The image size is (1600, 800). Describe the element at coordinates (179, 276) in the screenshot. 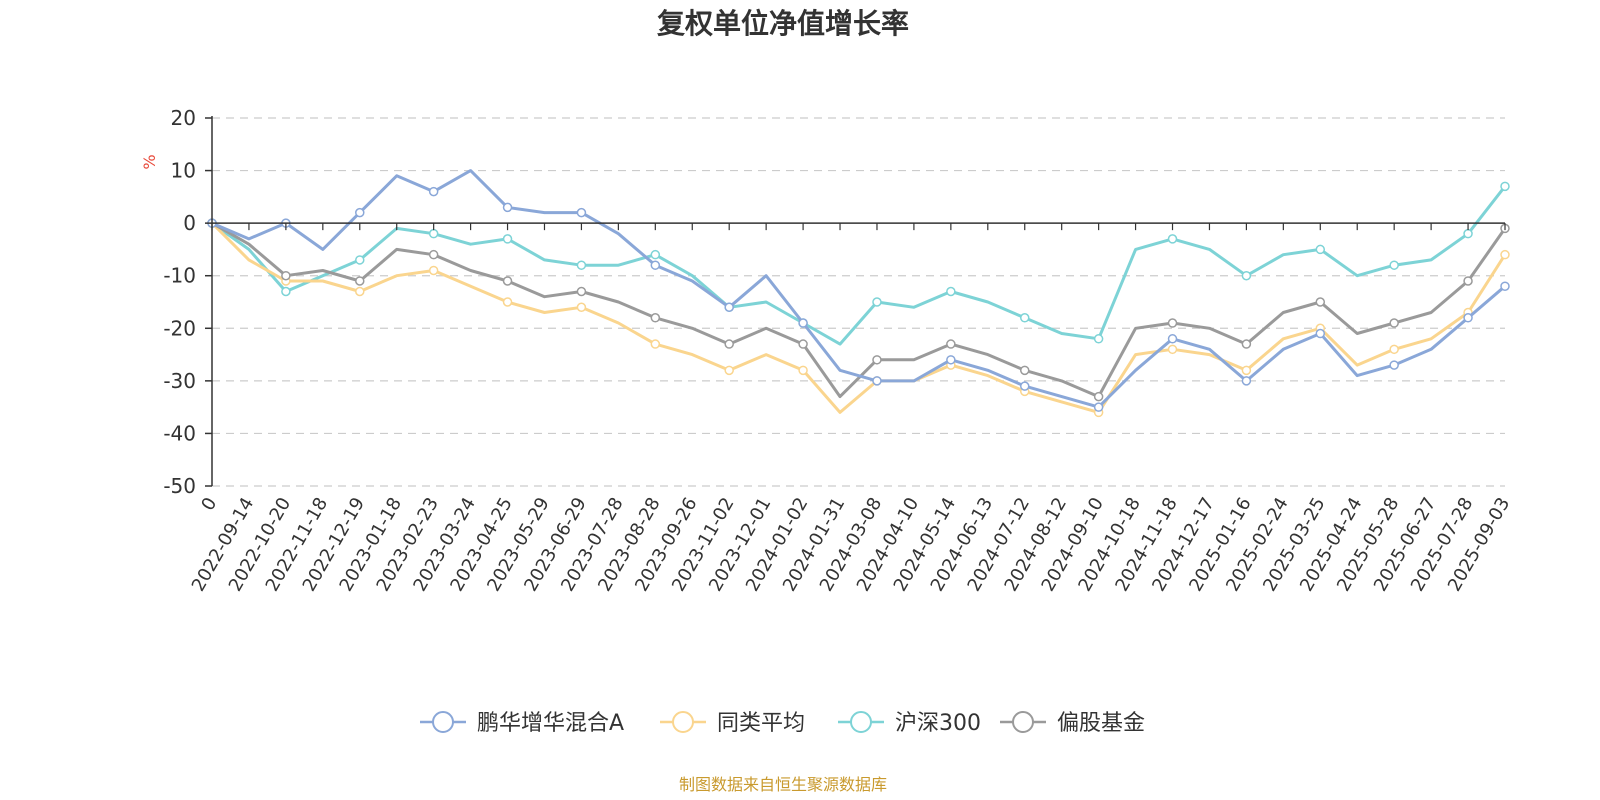

I see `y-tick-label: -10` at that location.